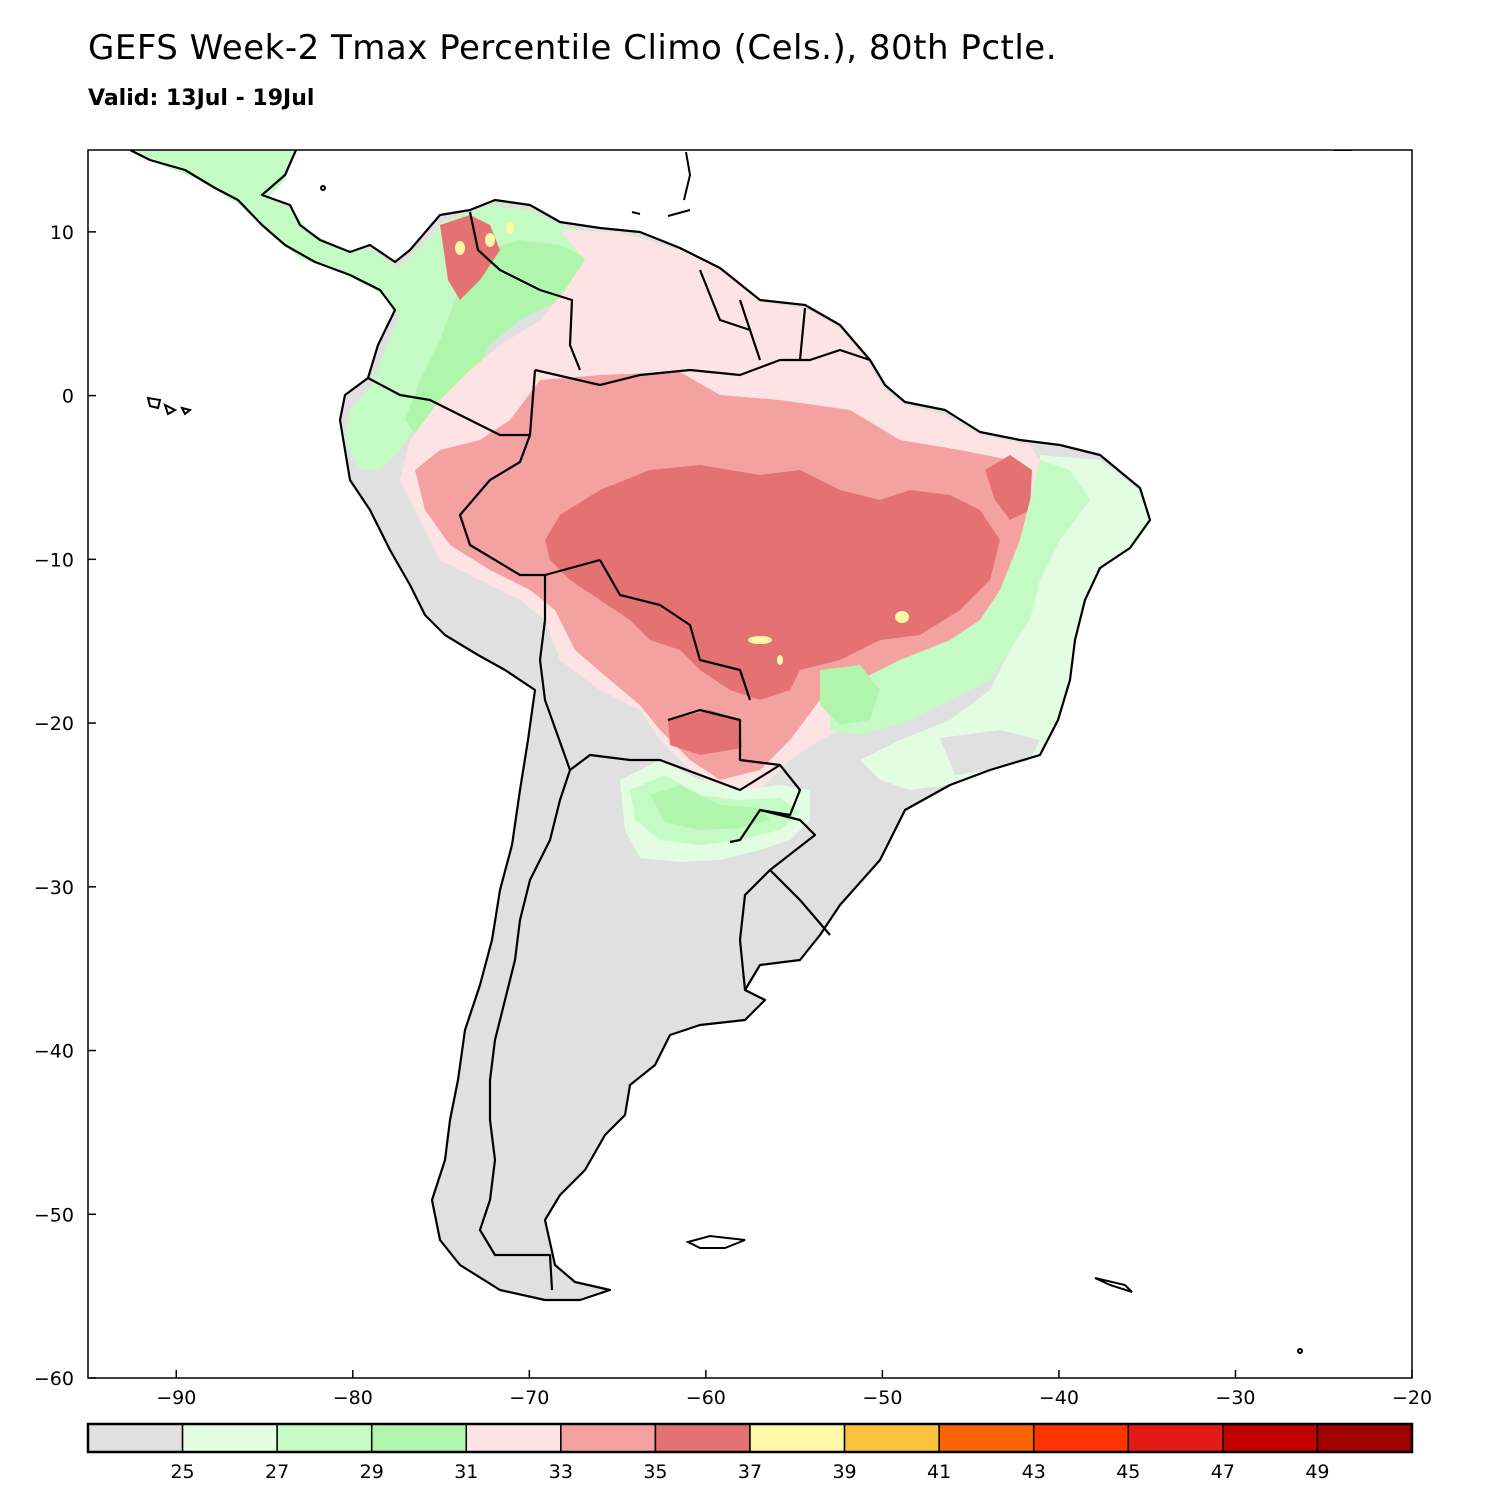 The width and height of the screenshot is (1500, 1500). I want to click on colorbar-label: 35, so click(655, 1472).